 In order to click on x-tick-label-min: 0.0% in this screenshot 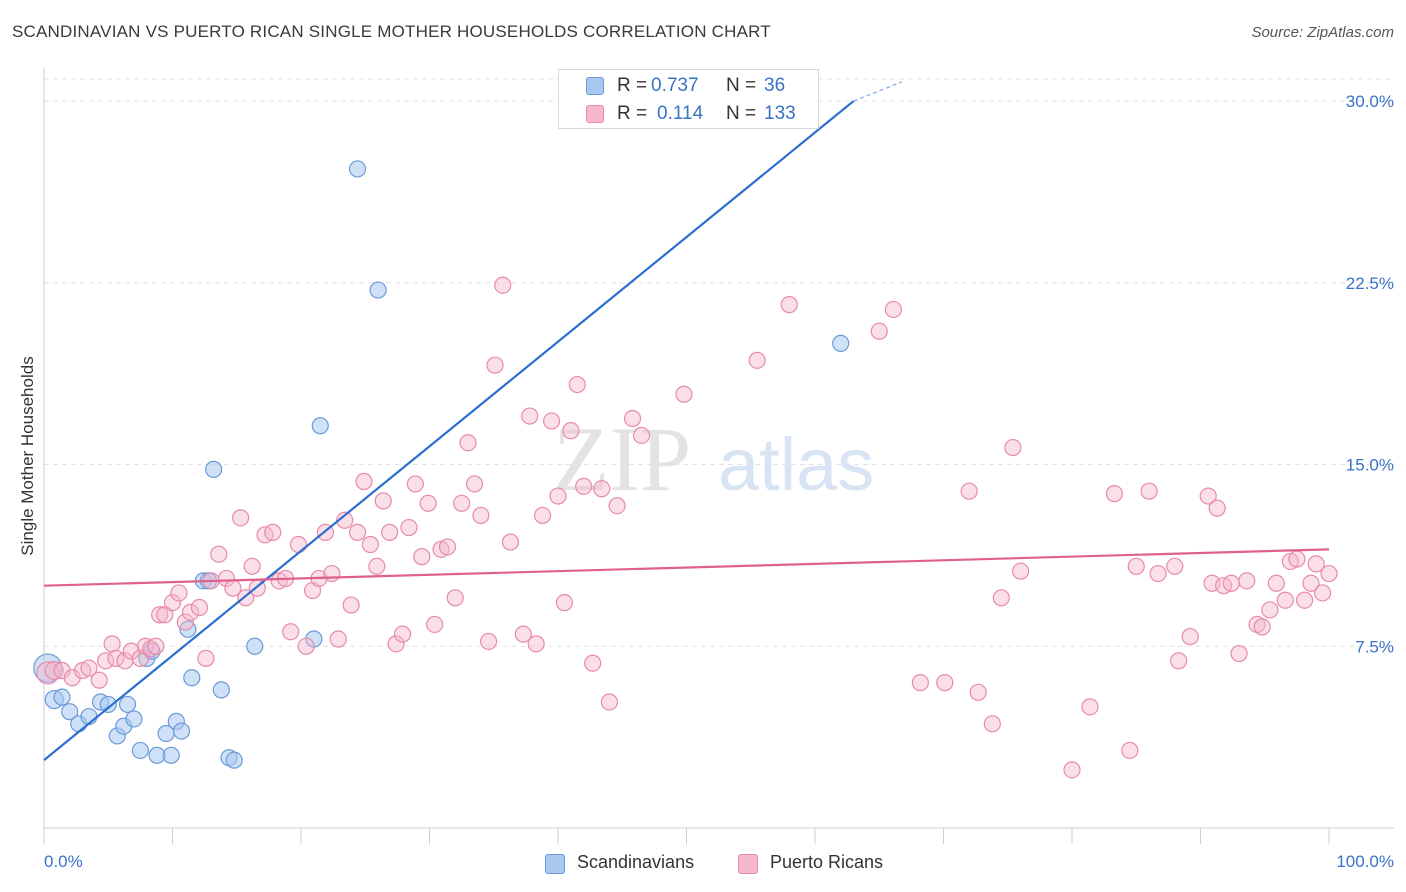, I will do `click(63, 861)`.